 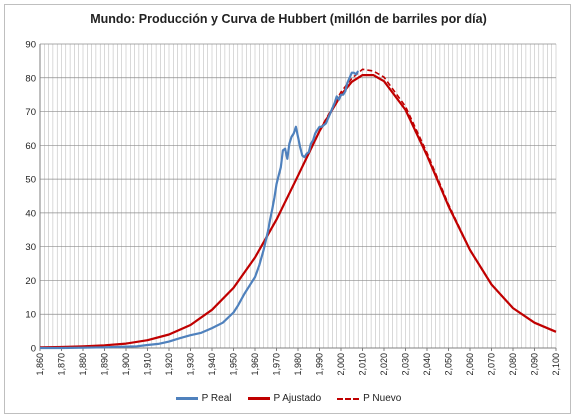 What do you see at coordinates (40, 364) in the screenshot?
I see `x-tick-label: 1,860` at bounding box center [40, 364].